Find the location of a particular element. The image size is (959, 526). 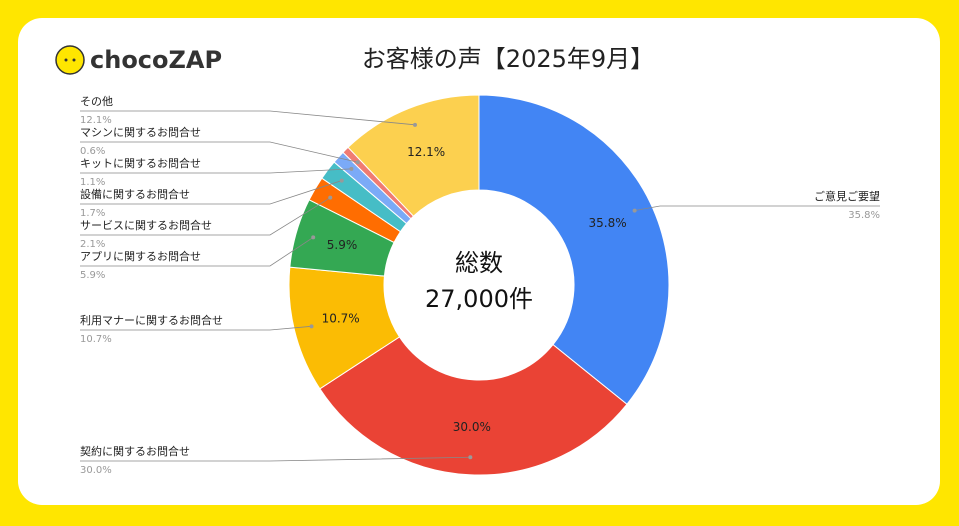

slice-label: 12.1% is located at coordinates (426, 152).